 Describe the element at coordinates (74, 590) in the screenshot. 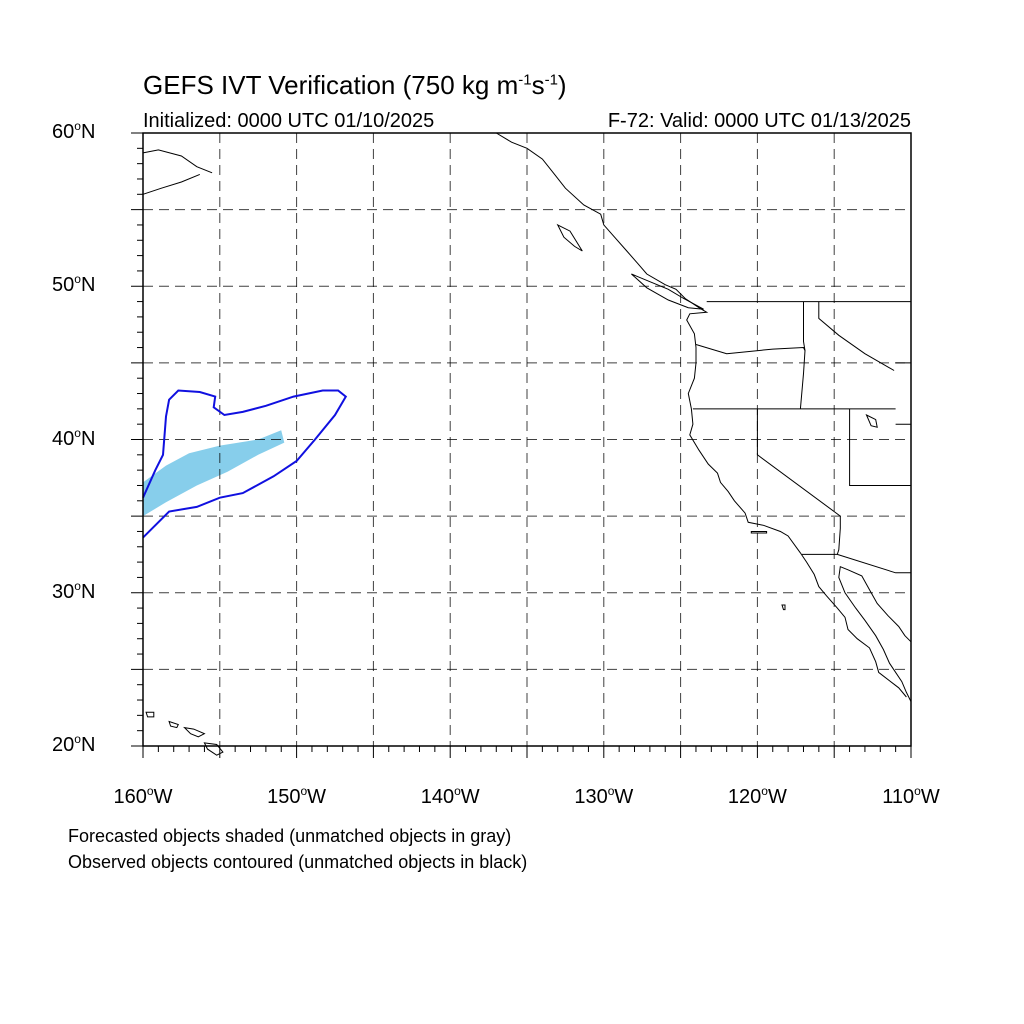

I see `lat-tick-label: 30oN` at that location.